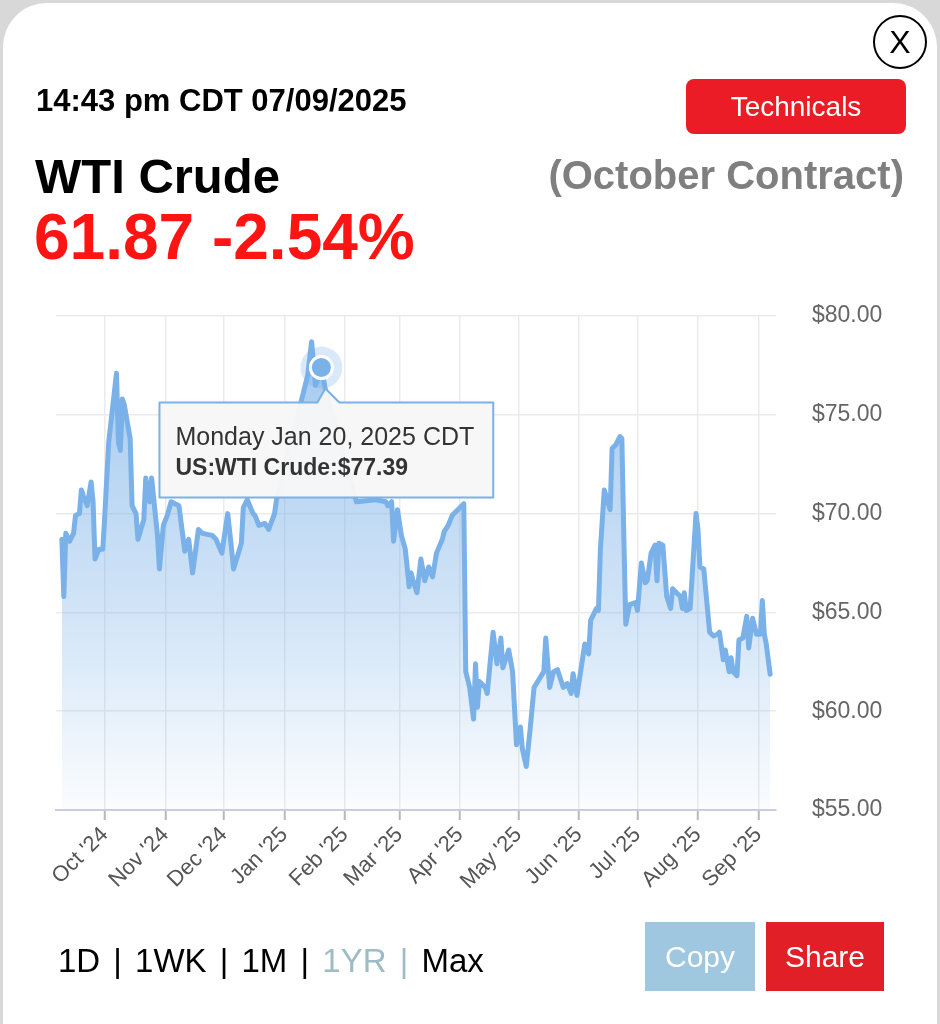 Image resolution: width=940 pixels, height=1024 pixels. What do you see at coordinates (553, 855) in the screenshot?
I see `x-tick-label: Jun '25` at bounding box center [553, 855].